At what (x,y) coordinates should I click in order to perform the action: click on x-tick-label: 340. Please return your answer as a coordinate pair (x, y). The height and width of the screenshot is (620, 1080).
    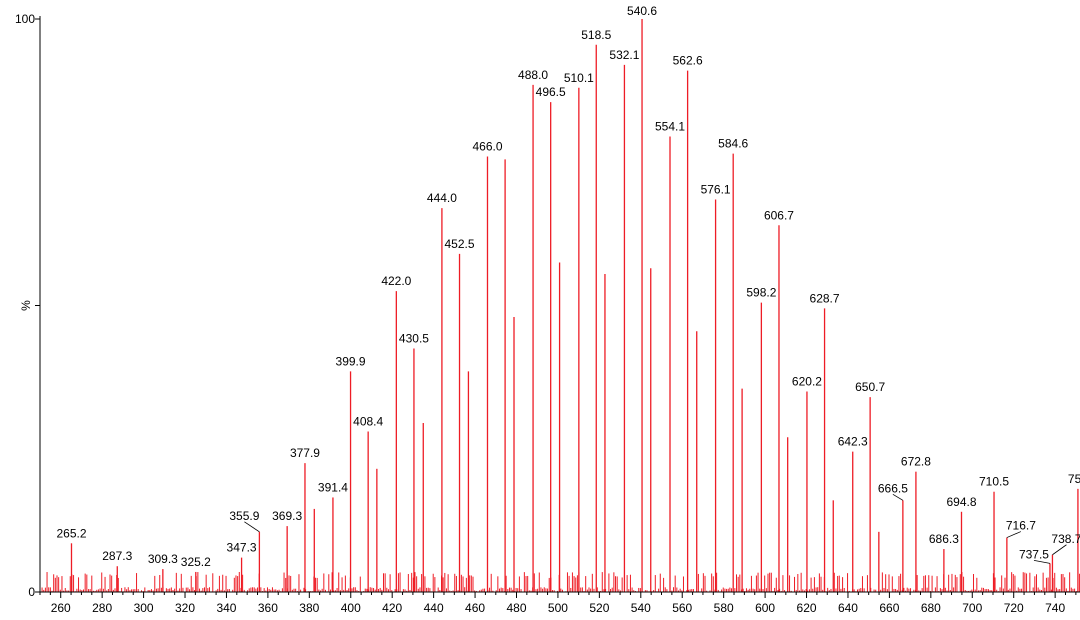
    Looking at the image, I should click on (226, 608).